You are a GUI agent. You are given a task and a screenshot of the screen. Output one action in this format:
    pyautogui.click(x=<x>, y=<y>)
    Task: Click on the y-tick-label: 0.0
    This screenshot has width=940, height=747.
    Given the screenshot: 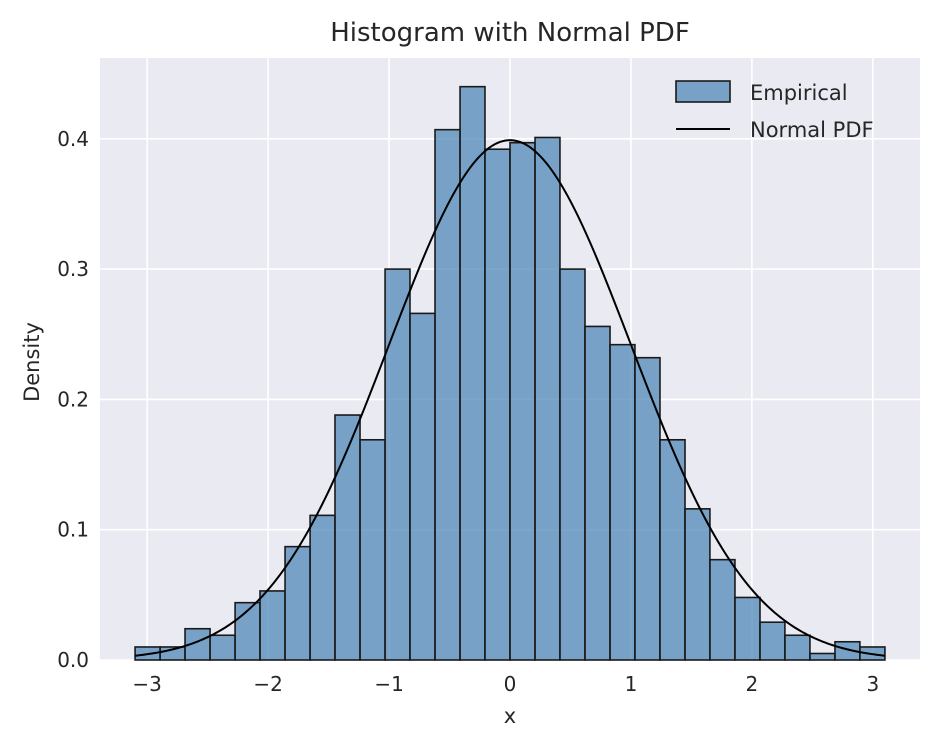 What is the action you would take?
    pyautogui.click(x=73, y=660)
    